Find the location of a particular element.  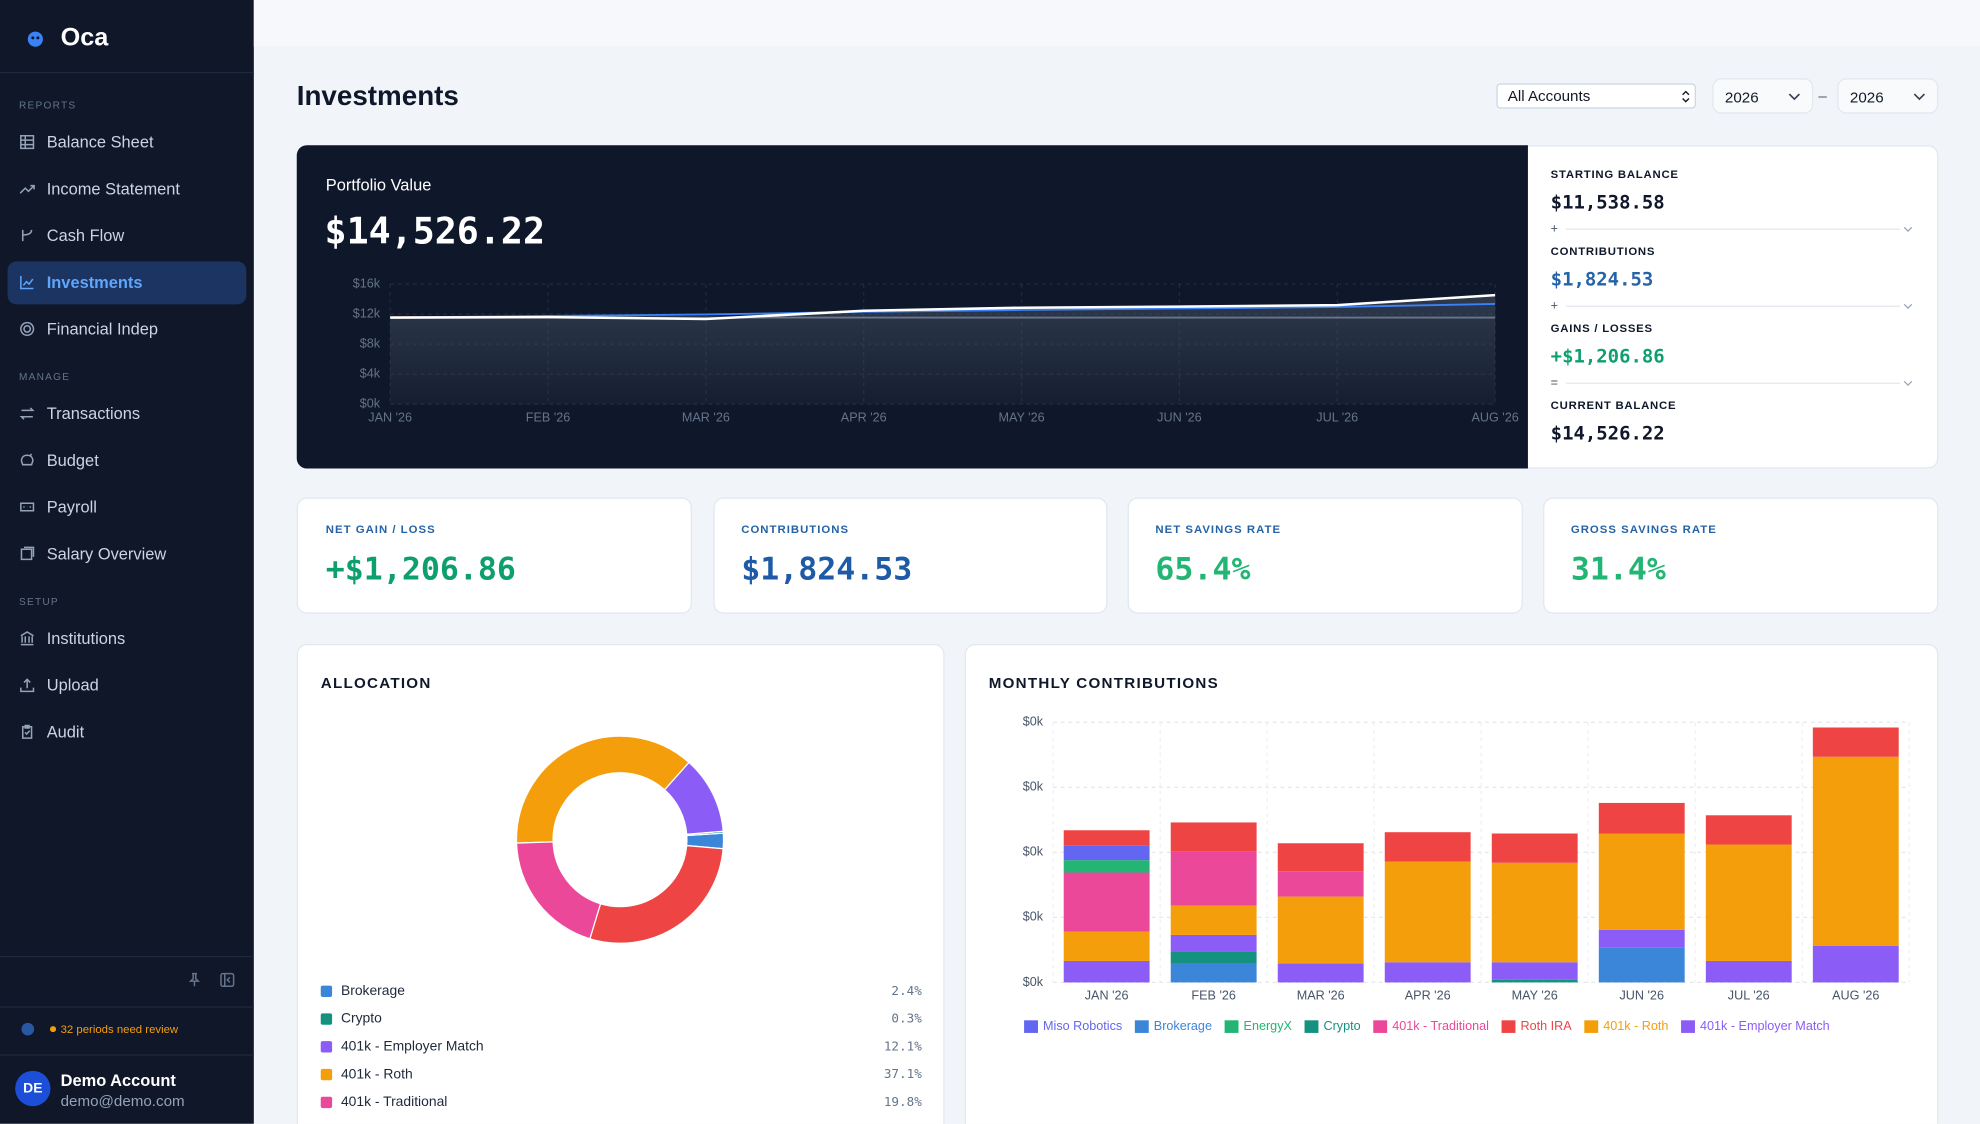

kpi-value: +$1,206.86 is located at coordinates (420, 569).